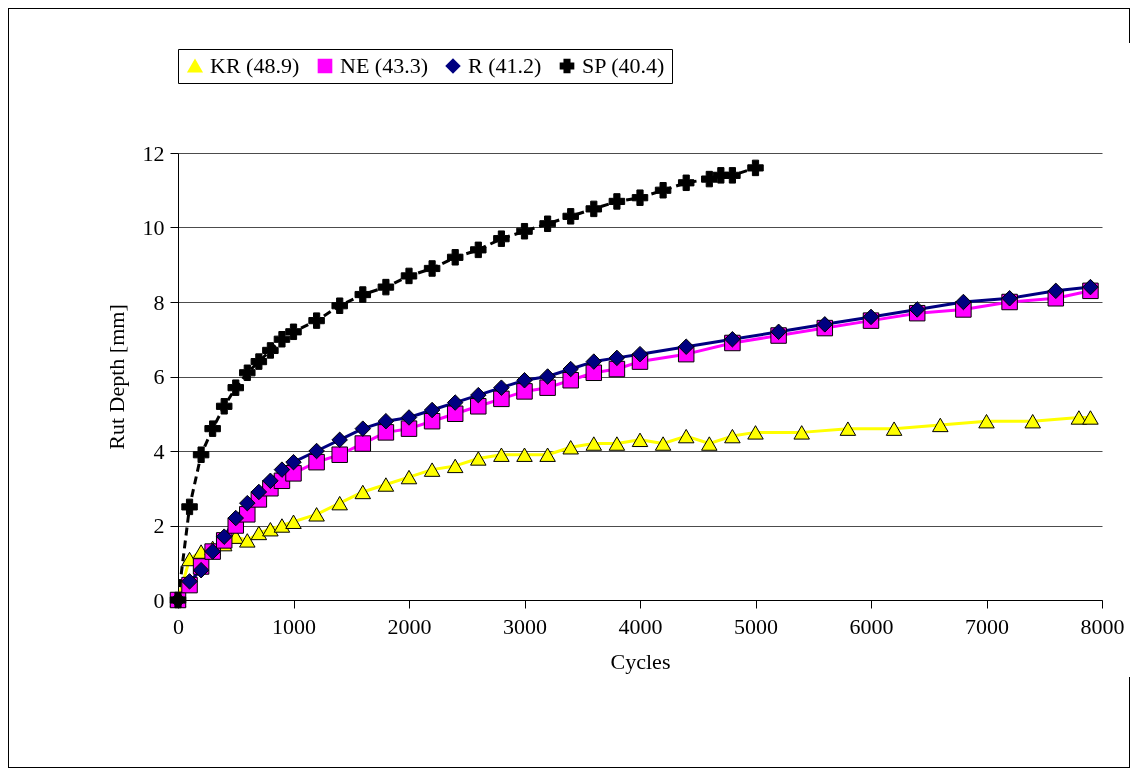 The width and height of the screenshot is (1140, 772). I want to click on y-tick-label: 0, so click(159, 600).